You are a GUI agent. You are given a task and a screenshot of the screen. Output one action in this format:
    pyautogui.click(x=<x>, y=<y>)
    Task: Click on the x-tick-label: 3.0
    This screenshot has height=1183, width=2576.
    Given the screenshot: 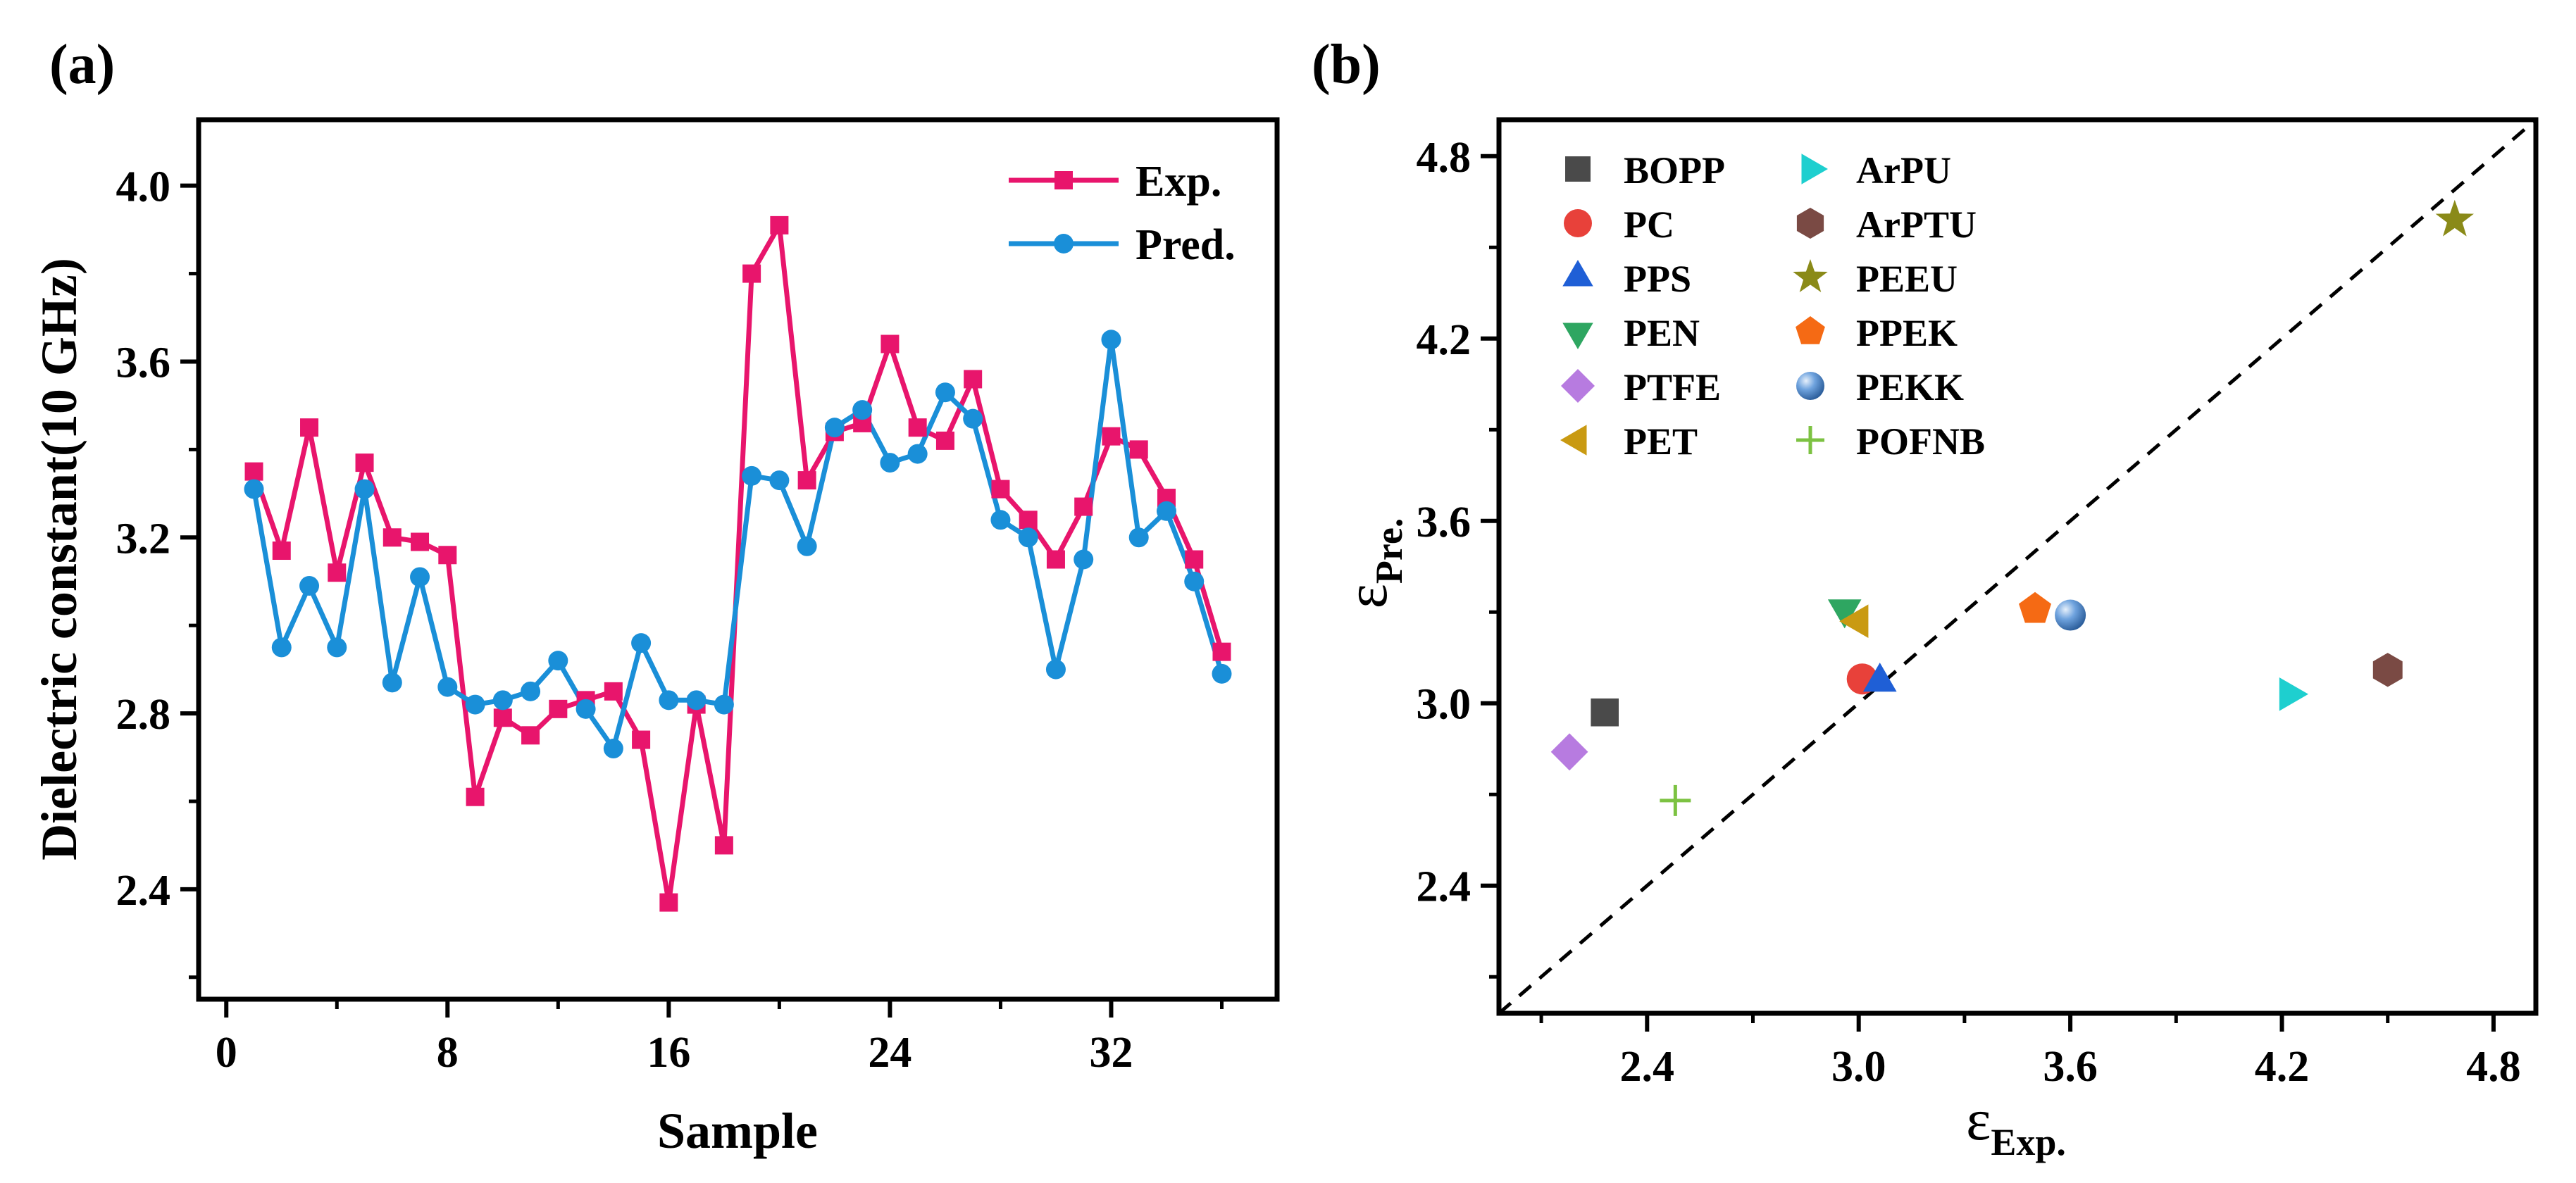 What is the action you would take?
    pyautogui.click(x=1858, y=1067)
    